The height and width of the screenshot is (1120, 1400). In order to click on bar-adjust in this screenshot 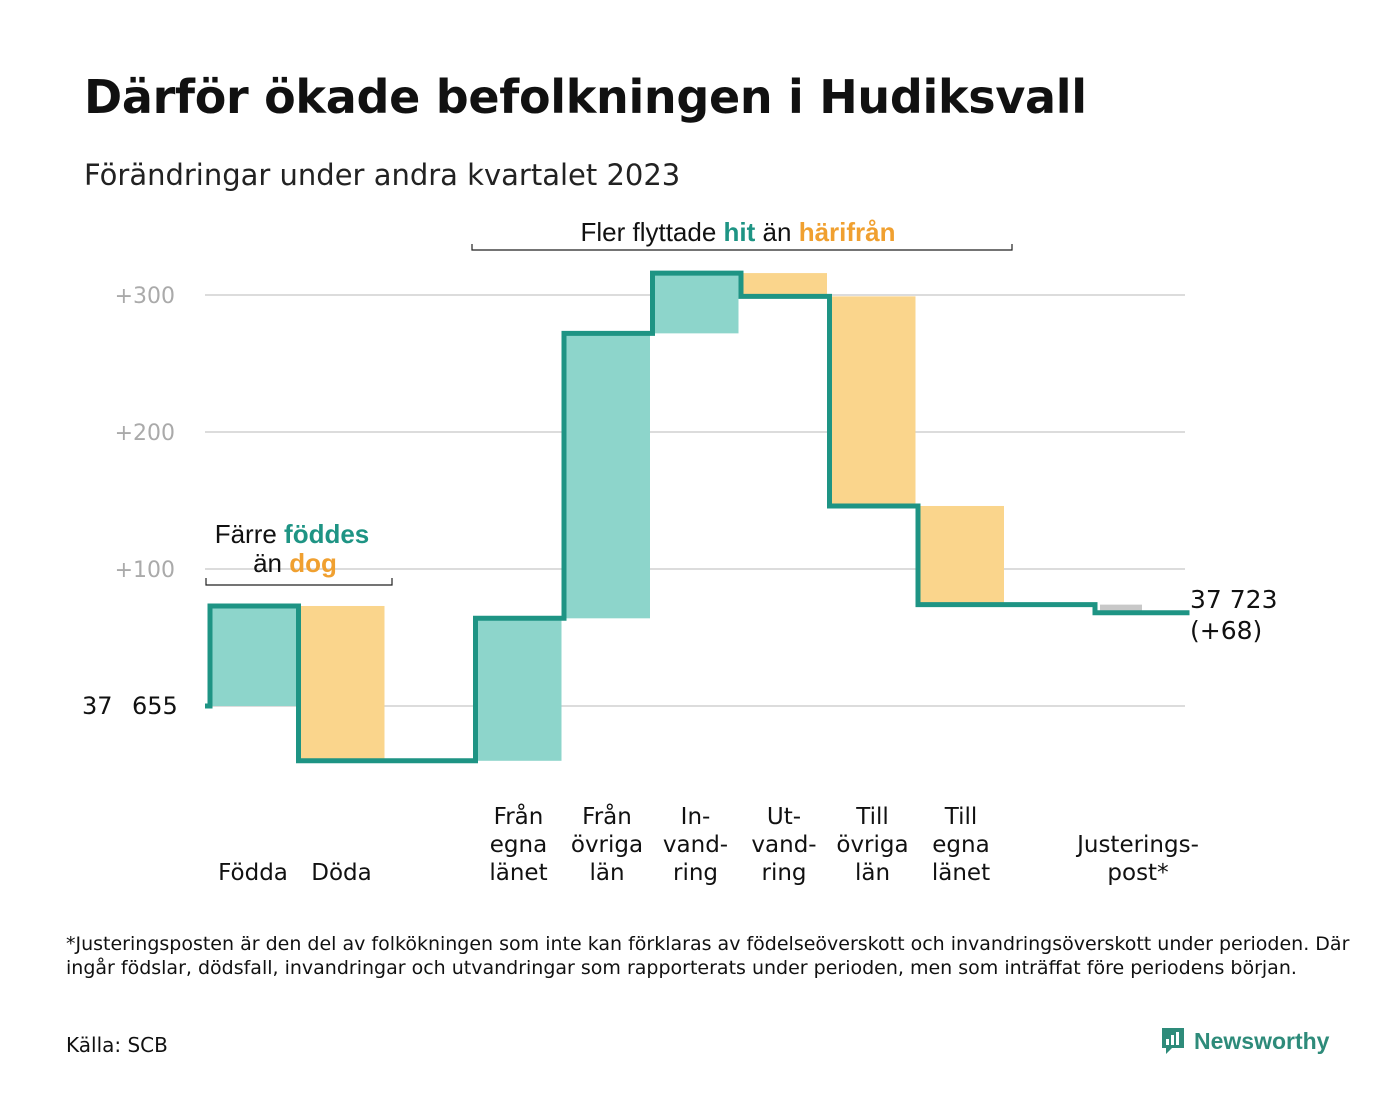, I will do `click(1121, 608)`.